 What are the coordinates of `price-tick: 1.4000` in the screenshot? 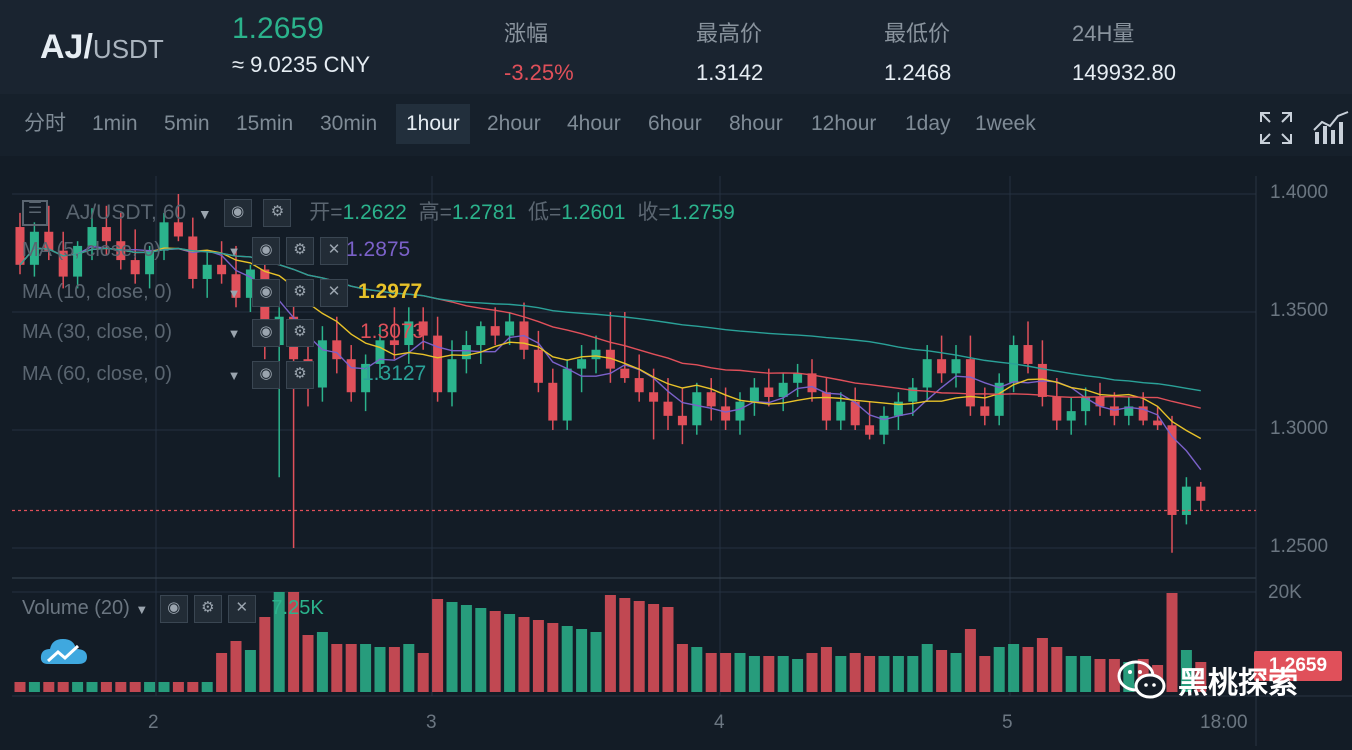 It's located at (1299, 192).